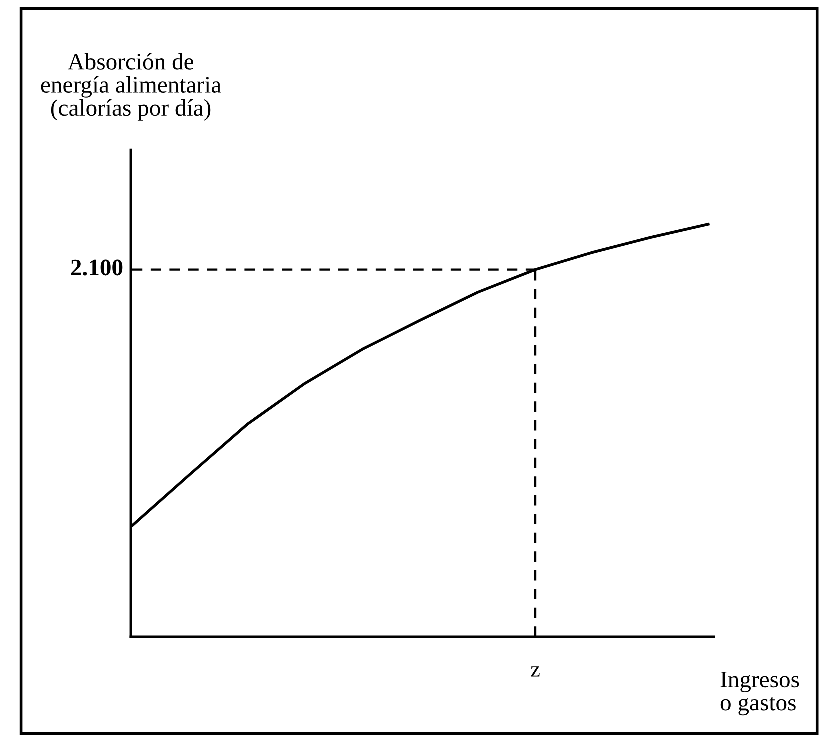  Describe the element at coordinates (131, 87) in the screenshot. I see `y-axis-title: Absorción de energía alimentaria (calorías por día)` at that location.